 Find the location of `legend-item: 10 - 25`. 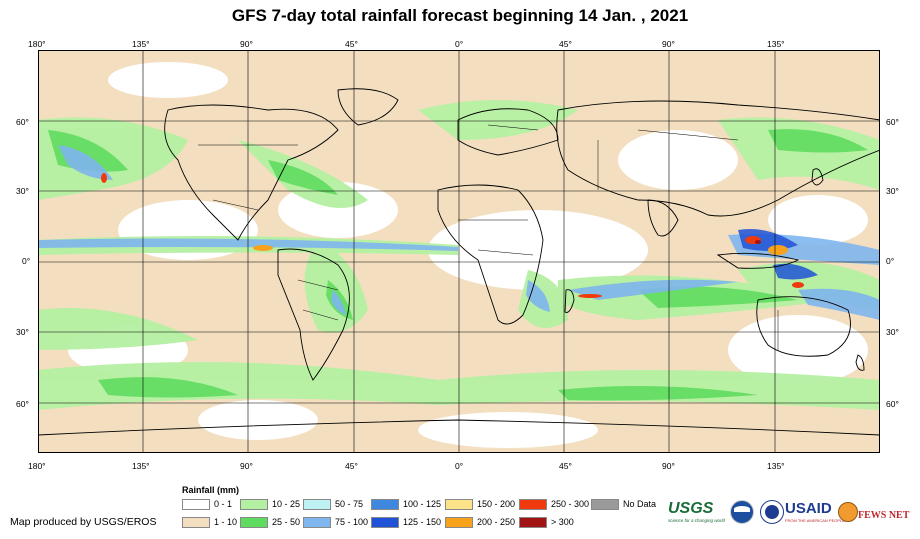

legend-item: 10 - 25 is located at coordinates (270, 504).